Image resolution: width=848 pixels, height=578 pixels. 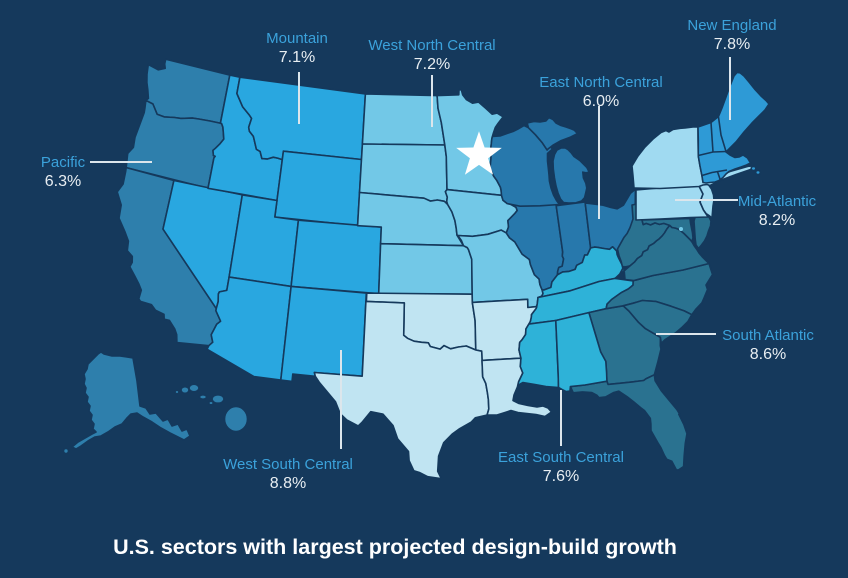 What do you see at coordinates (297, 57) in the screenshot?
I see `svg-text: 7.1%` at bounding box center [297, 57].